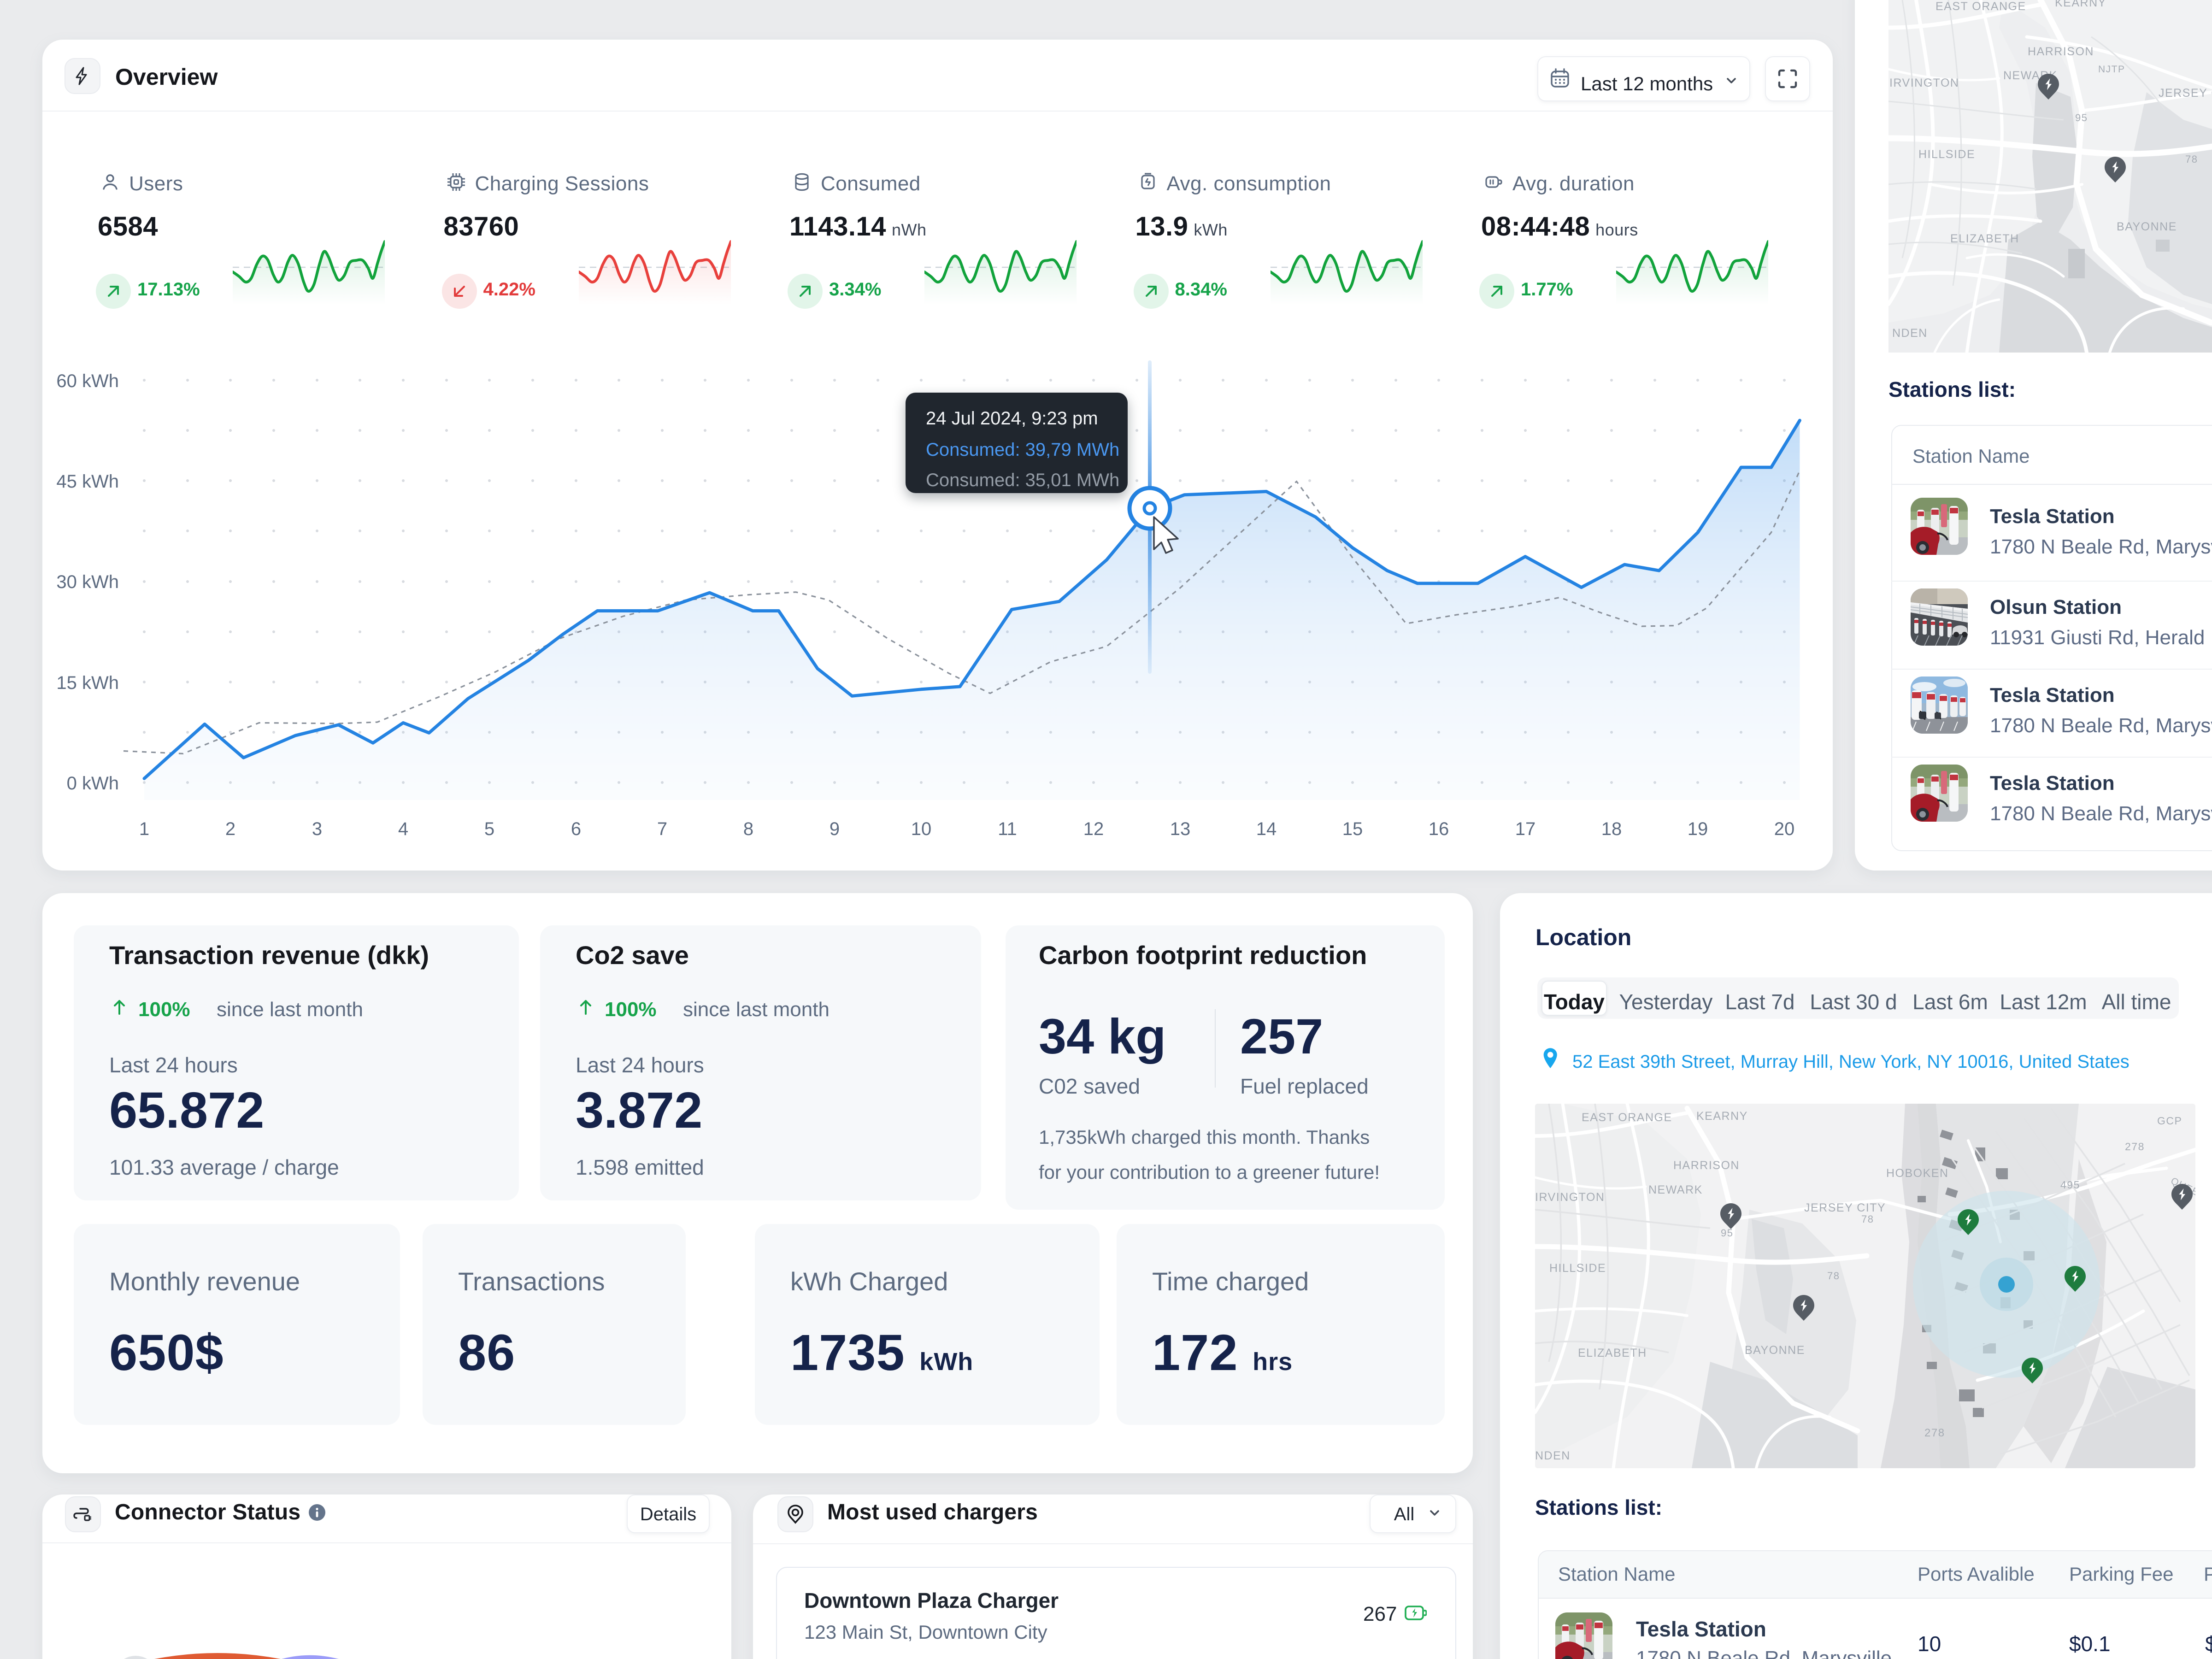 This screenshot has width=2212, height=1659. What do you see at coordinates (87, 582) in the screenshot?
I see `svg-text: 30 kWh` at bounding box center [87, 582].